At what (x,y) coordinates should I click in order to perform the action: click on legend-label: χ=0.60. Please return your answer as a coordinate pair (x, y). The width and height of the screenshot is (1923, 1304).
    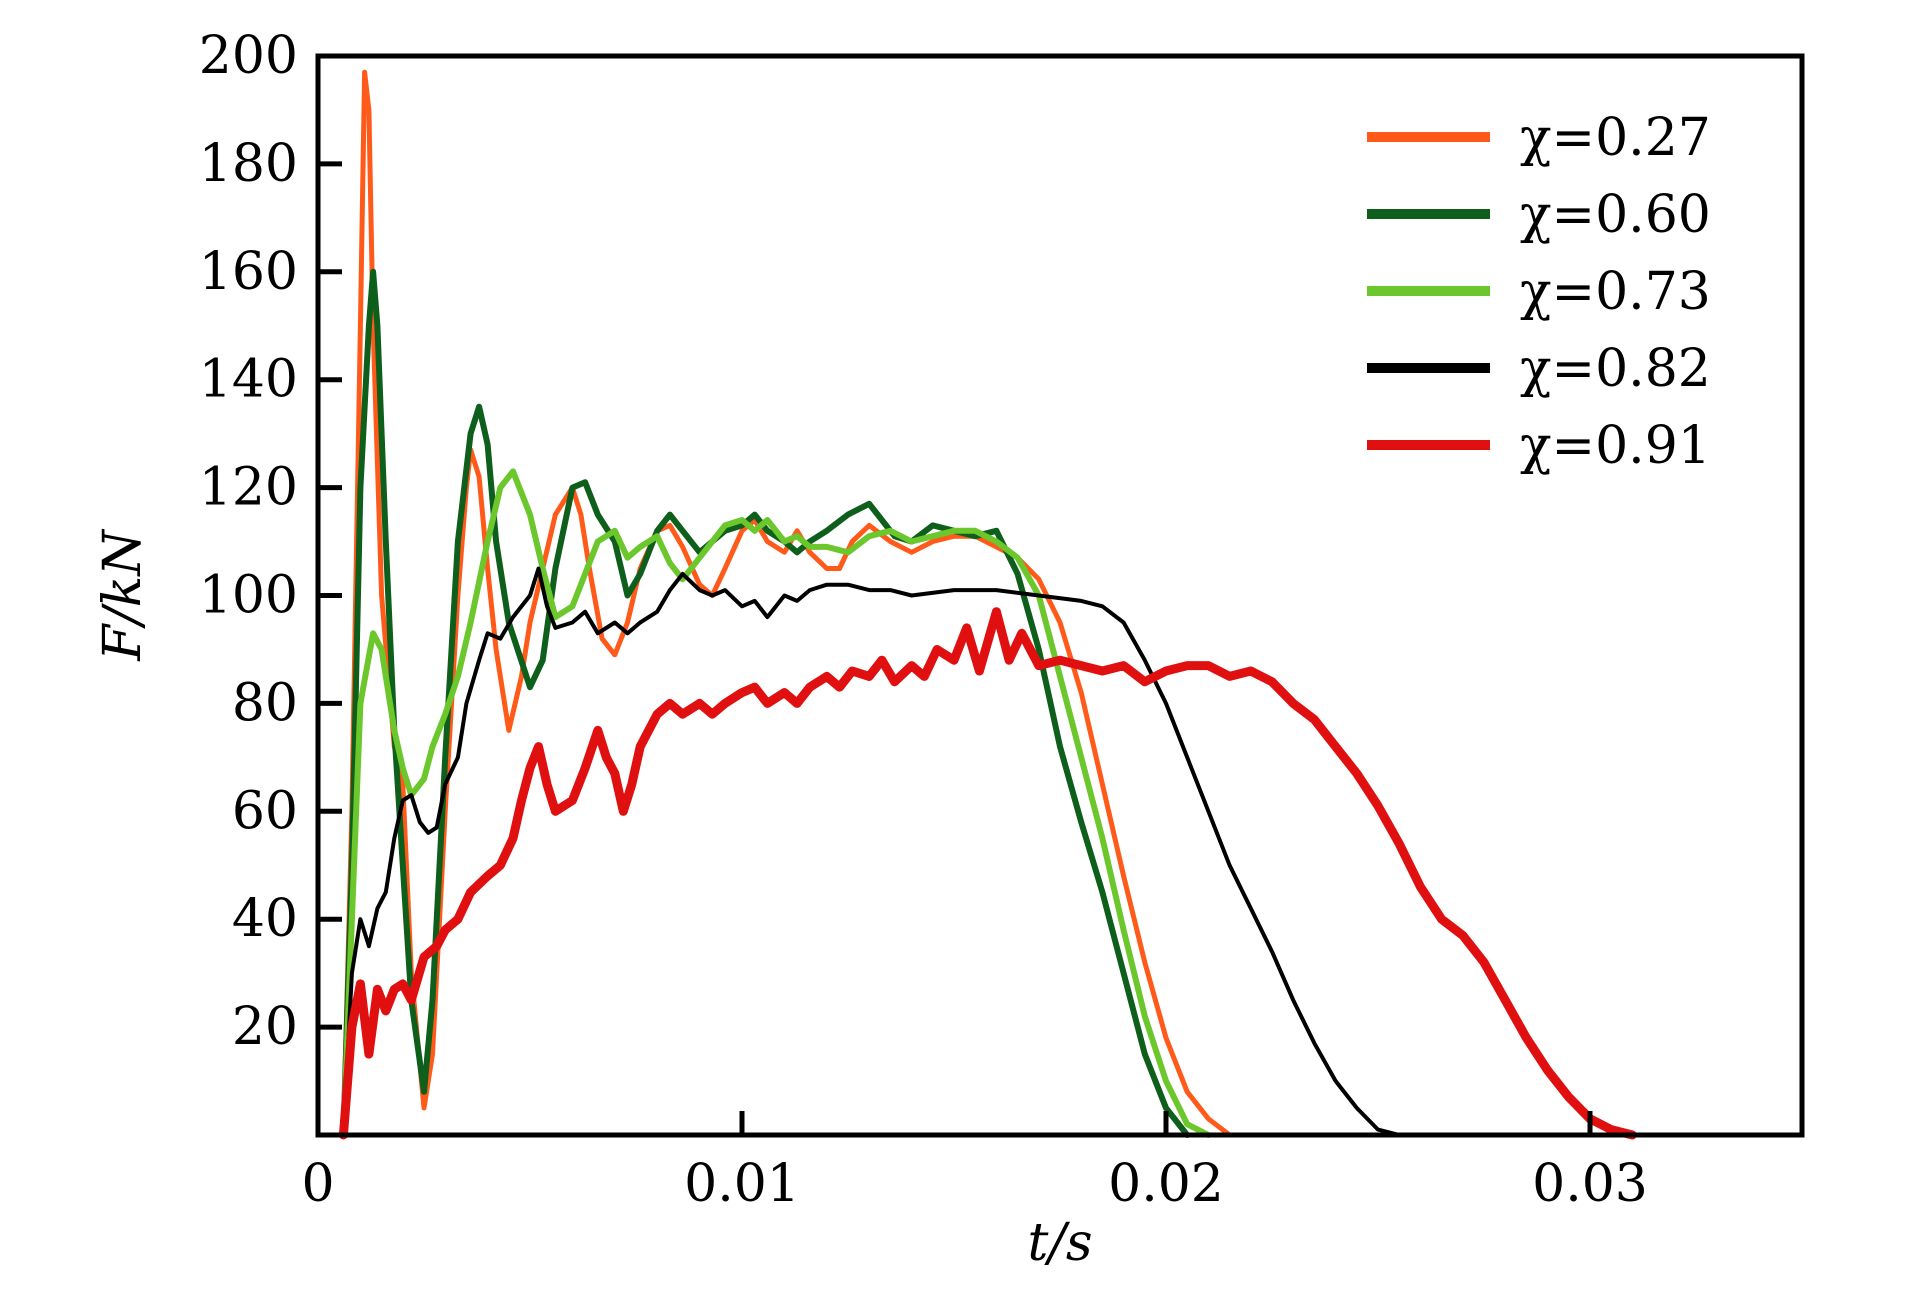
    Looking at the image, I should click on (1615, 215).